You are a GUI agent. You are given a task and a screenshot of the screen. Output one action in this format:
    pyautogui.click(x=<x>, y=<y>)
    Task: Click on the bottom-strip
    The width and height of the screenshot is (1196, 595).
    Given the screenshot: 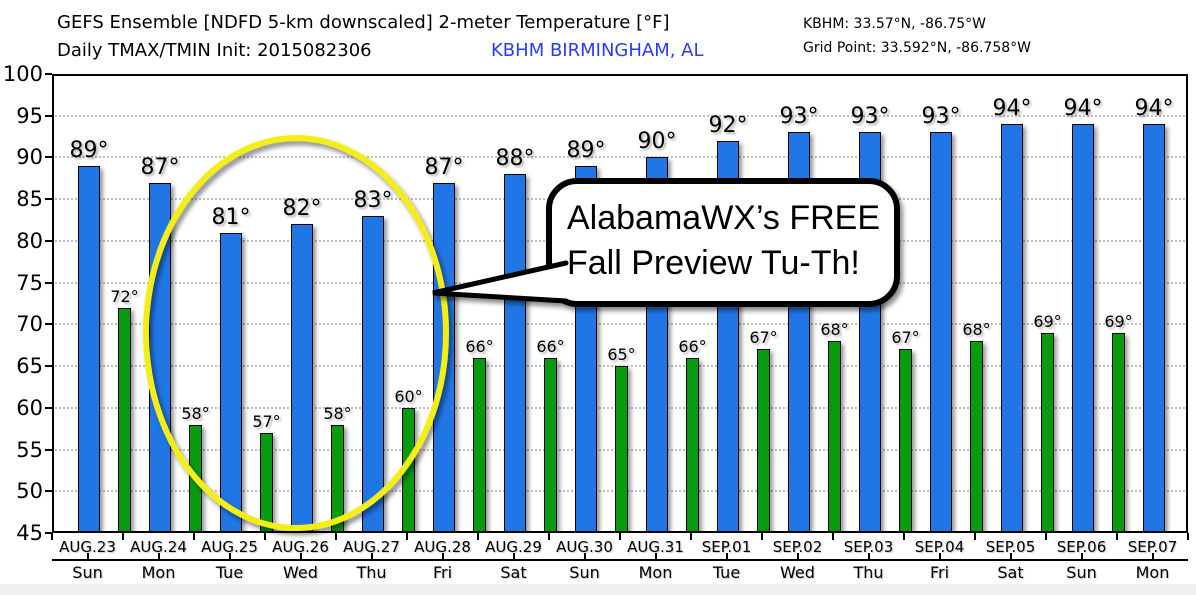 What is the action you would take?
    pyautogui.click(x=598, y=589)
    